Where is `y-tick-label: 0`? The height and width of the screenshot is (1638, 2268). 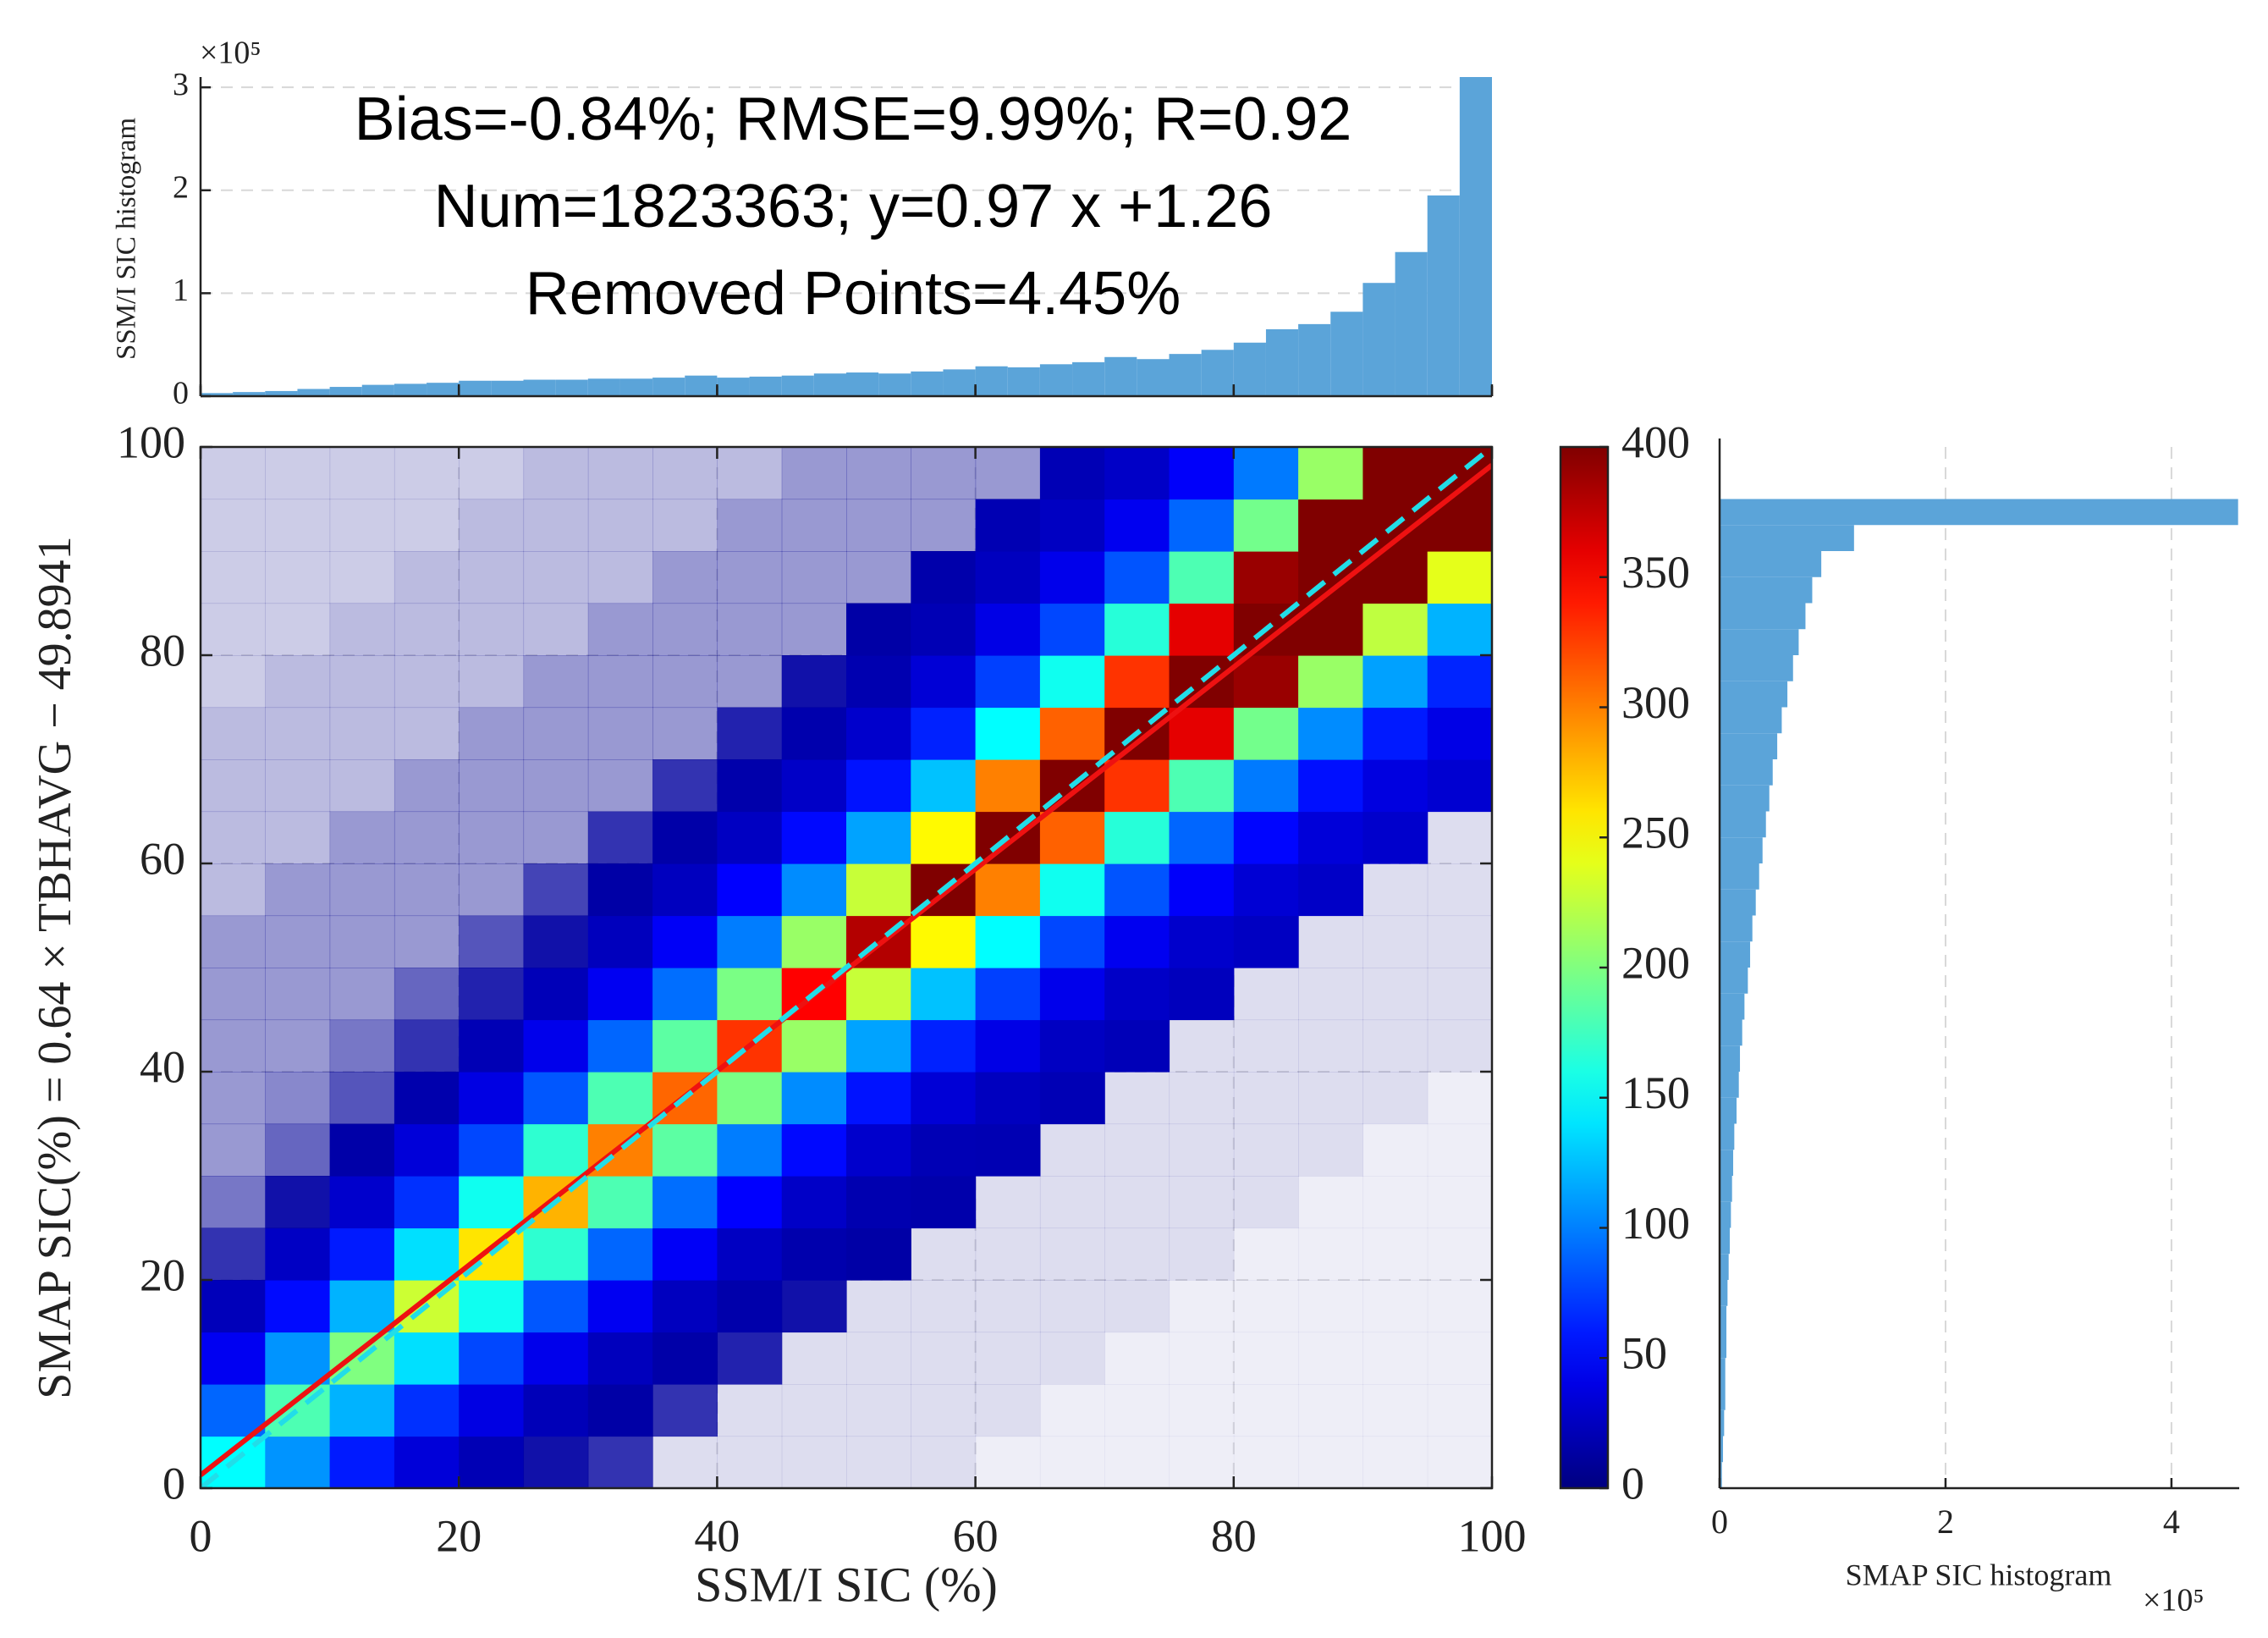 y-tick-label: 0 is located at coordinates (181, 393).